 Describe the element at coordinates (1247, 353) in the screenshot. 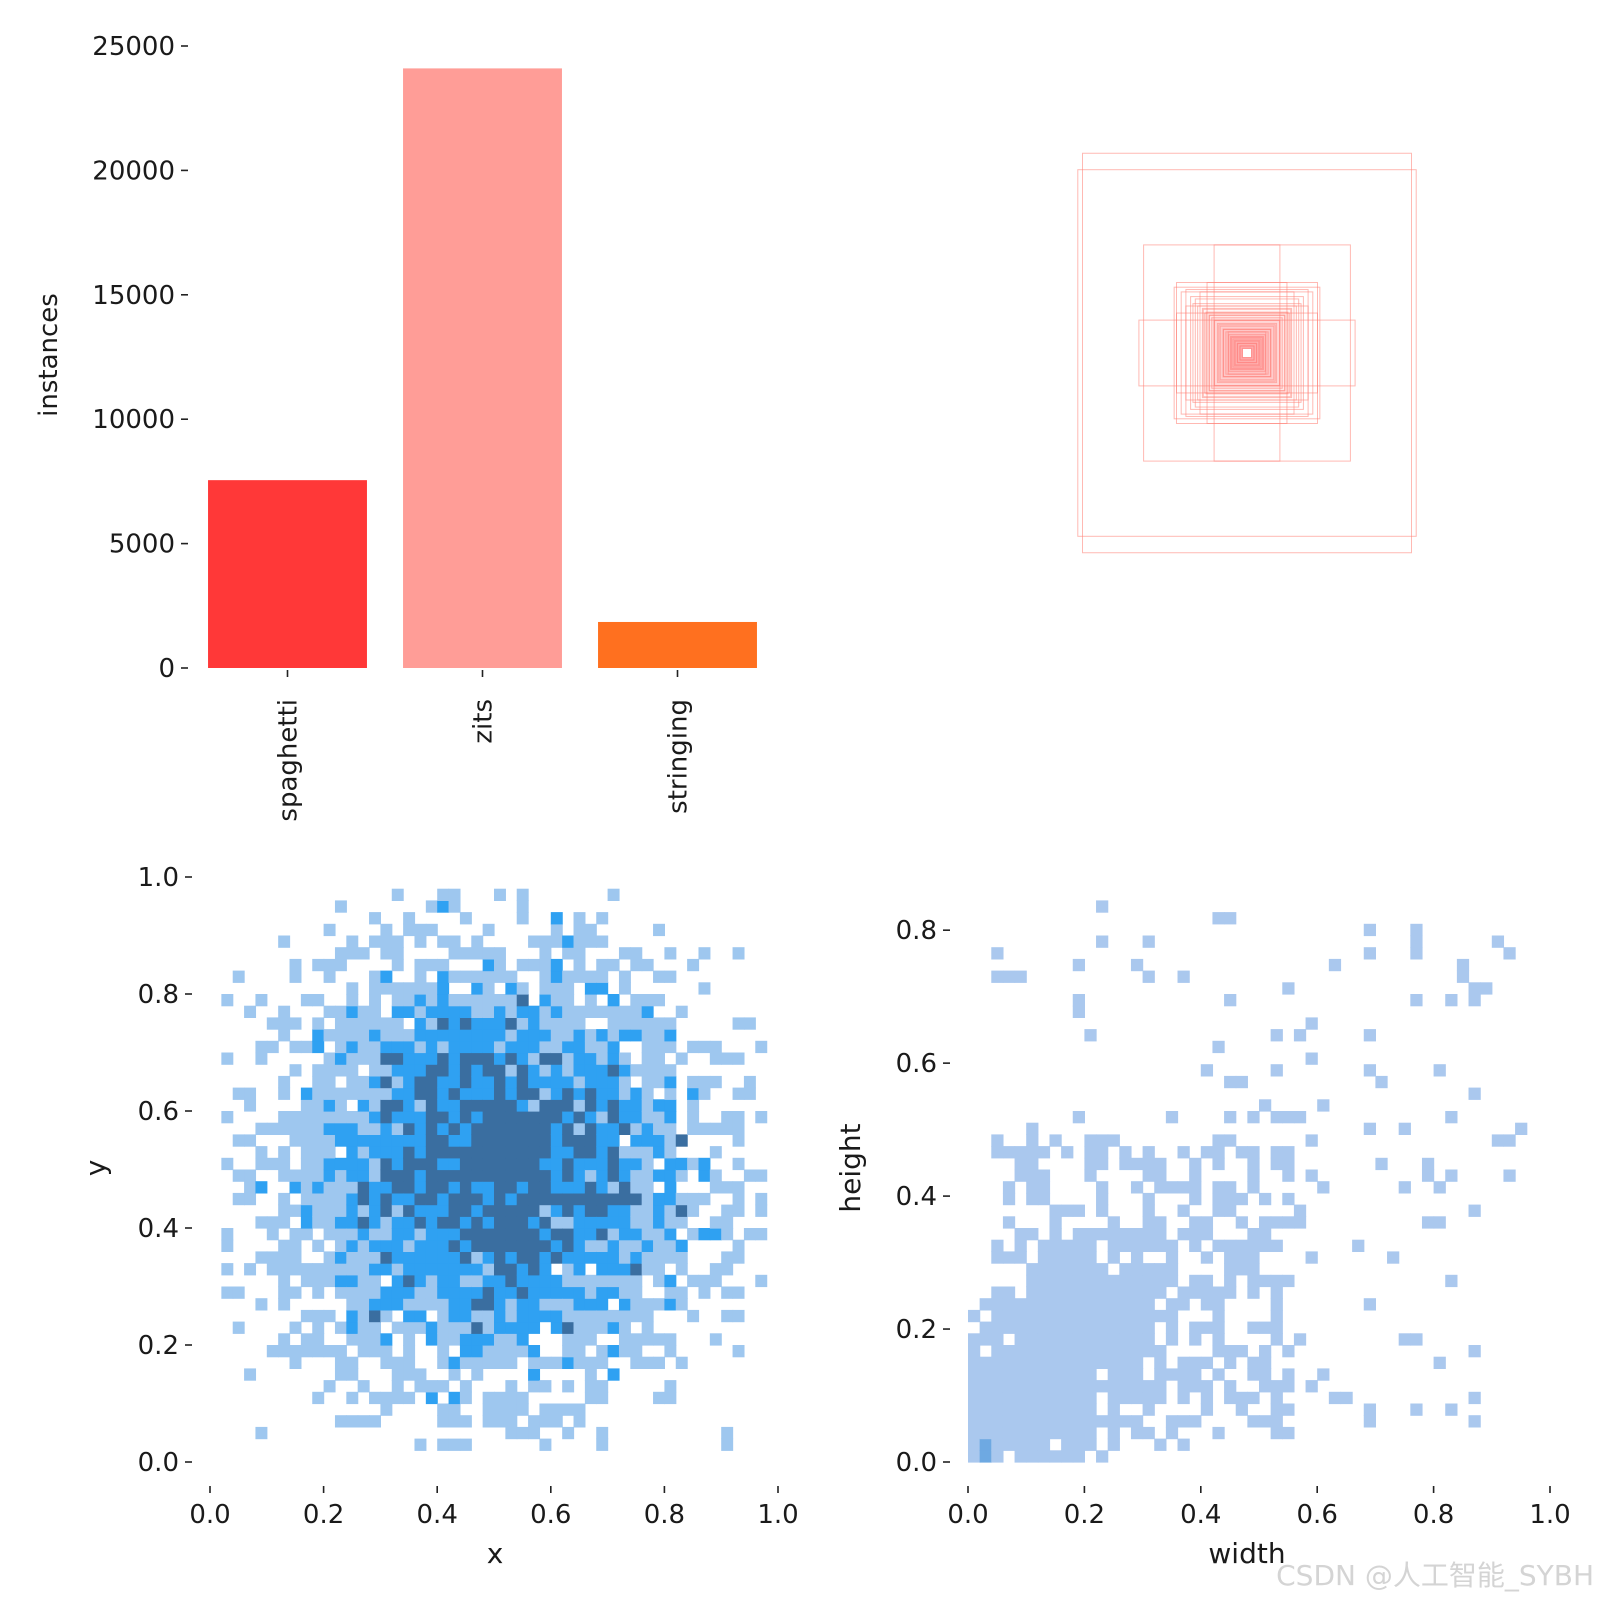

I see `label-box` at that location.